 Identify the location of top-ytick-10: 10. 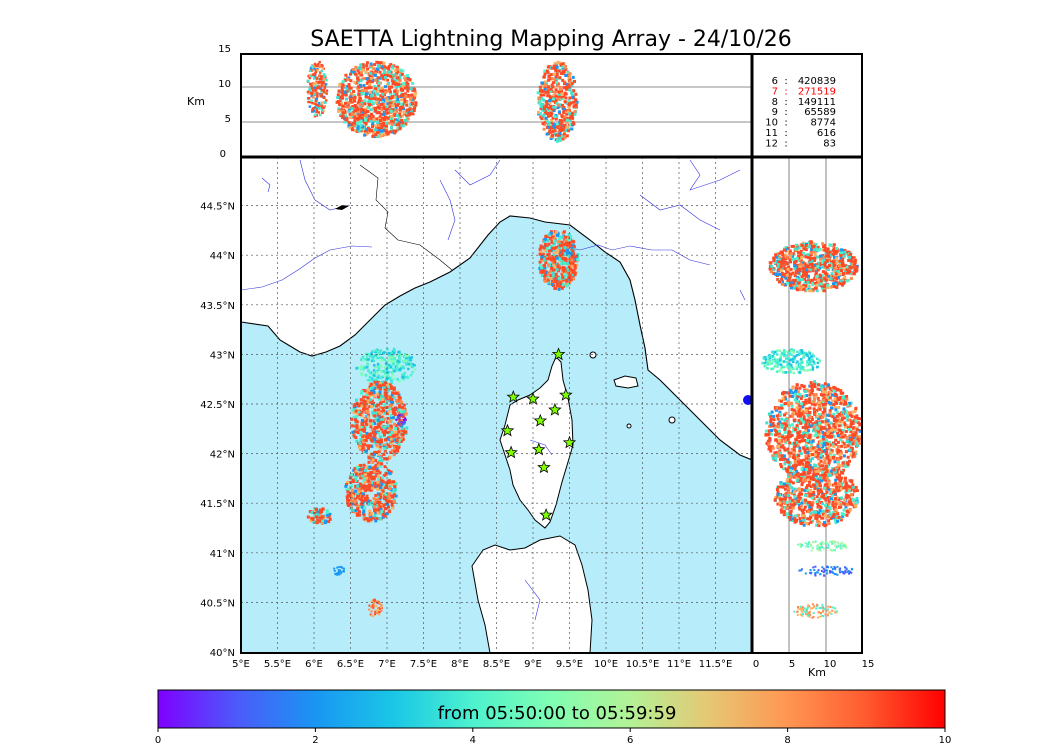
(224, 84).